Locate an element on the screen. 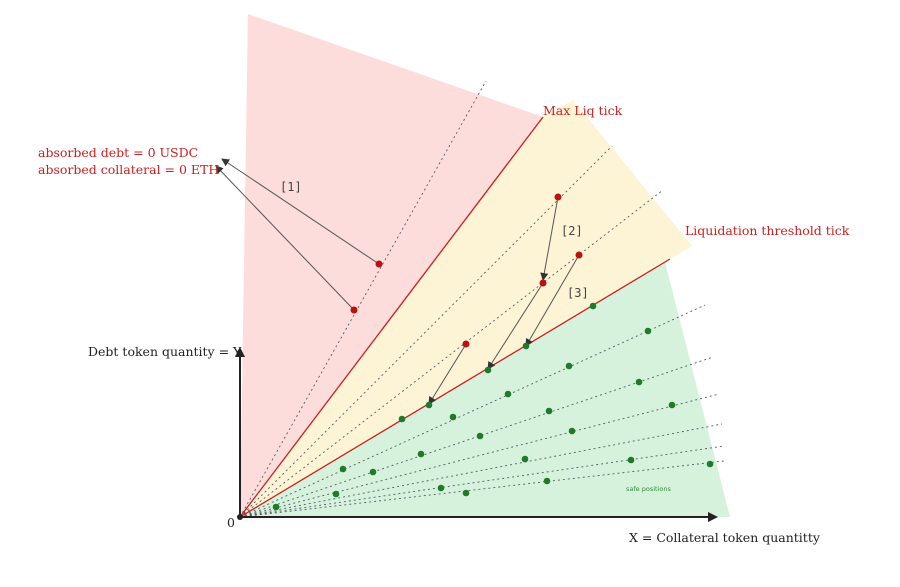 The image size is (900, 587). safe-positions-label: safe positions is located at coordinates (648, 489).